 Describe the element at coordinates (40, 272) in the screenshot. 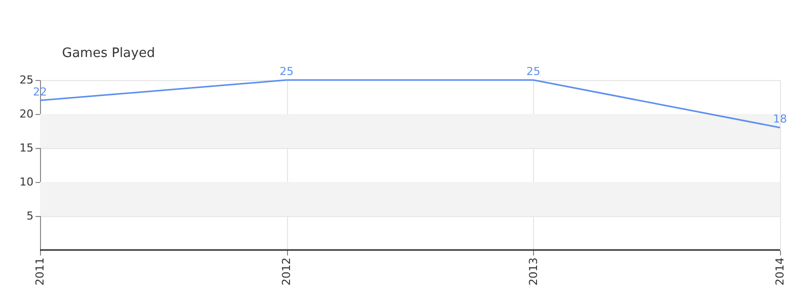

I see `x-tick-label: 2011` at that location.